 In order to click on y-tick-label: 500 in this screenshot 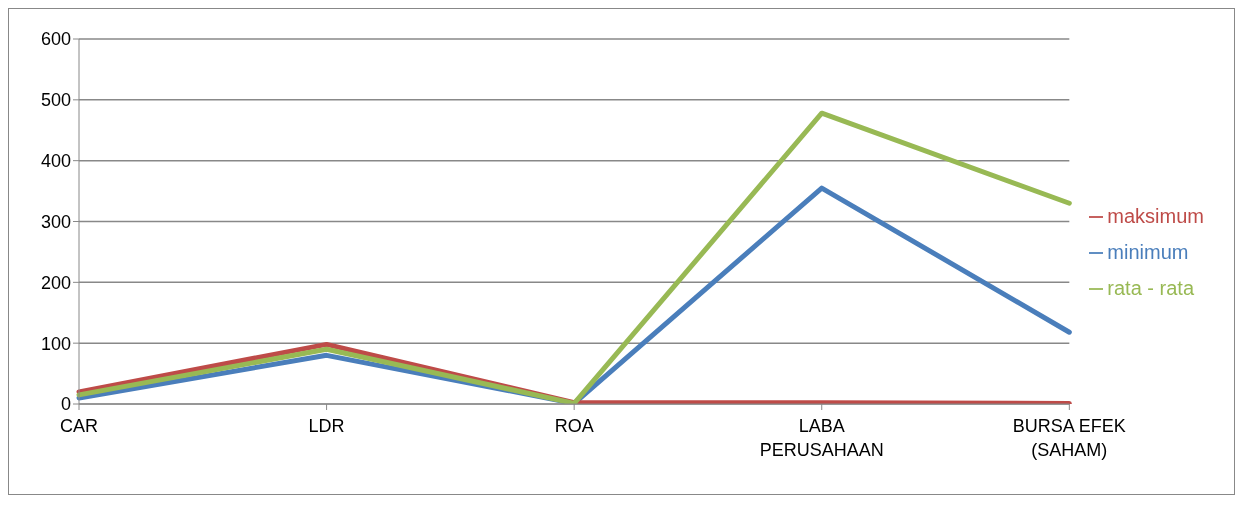, I will do `click(55, 100)`.